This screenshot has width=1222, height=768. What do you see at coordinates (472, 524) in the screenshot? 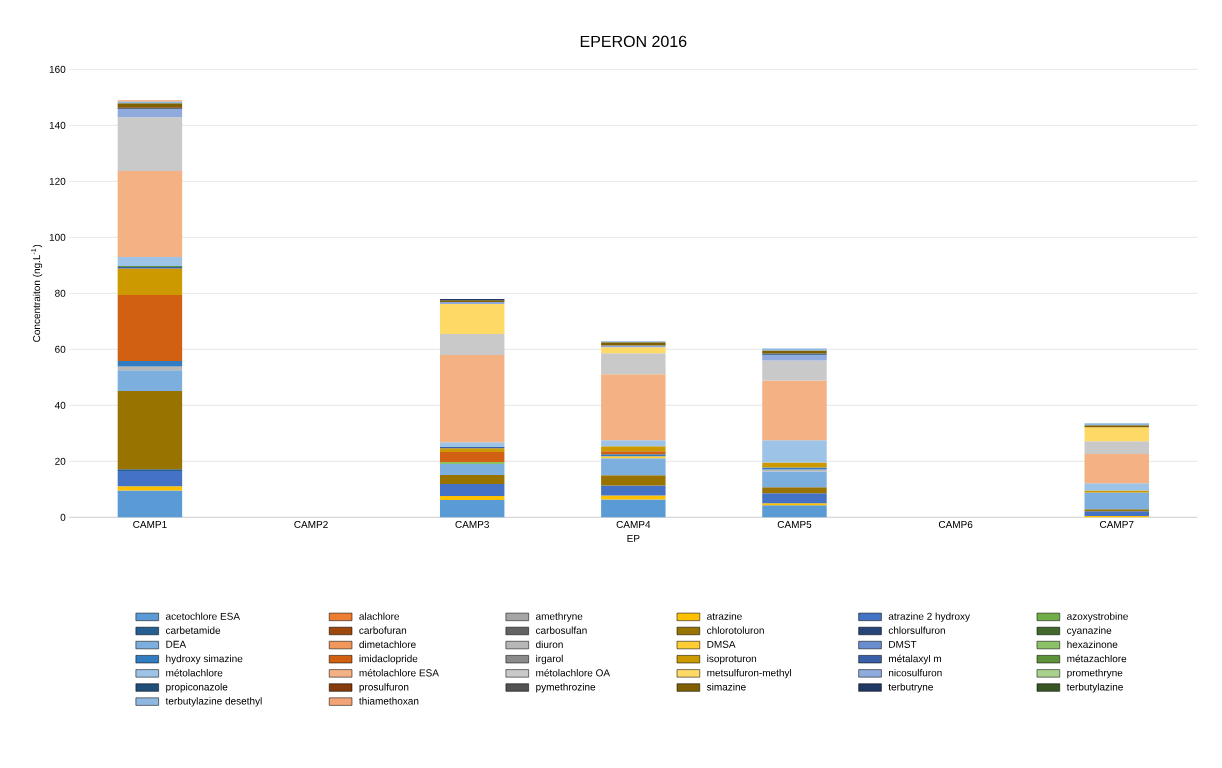
I see `x-tick-label: CAMP3` at bounding box center [472, 524].